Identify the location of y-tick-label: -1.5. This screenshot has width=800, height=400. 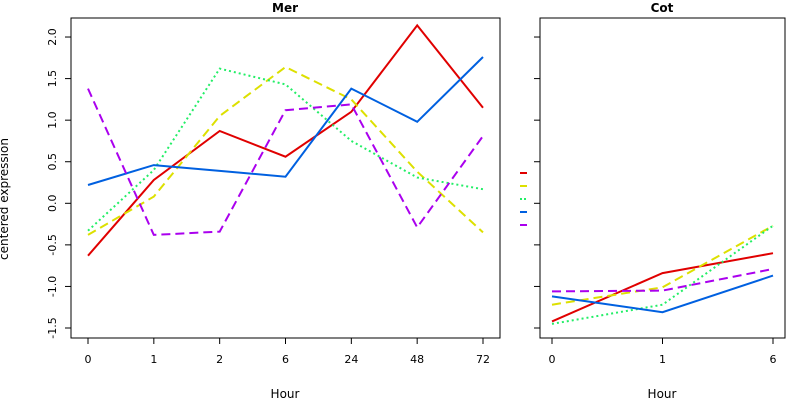
(52, 327).